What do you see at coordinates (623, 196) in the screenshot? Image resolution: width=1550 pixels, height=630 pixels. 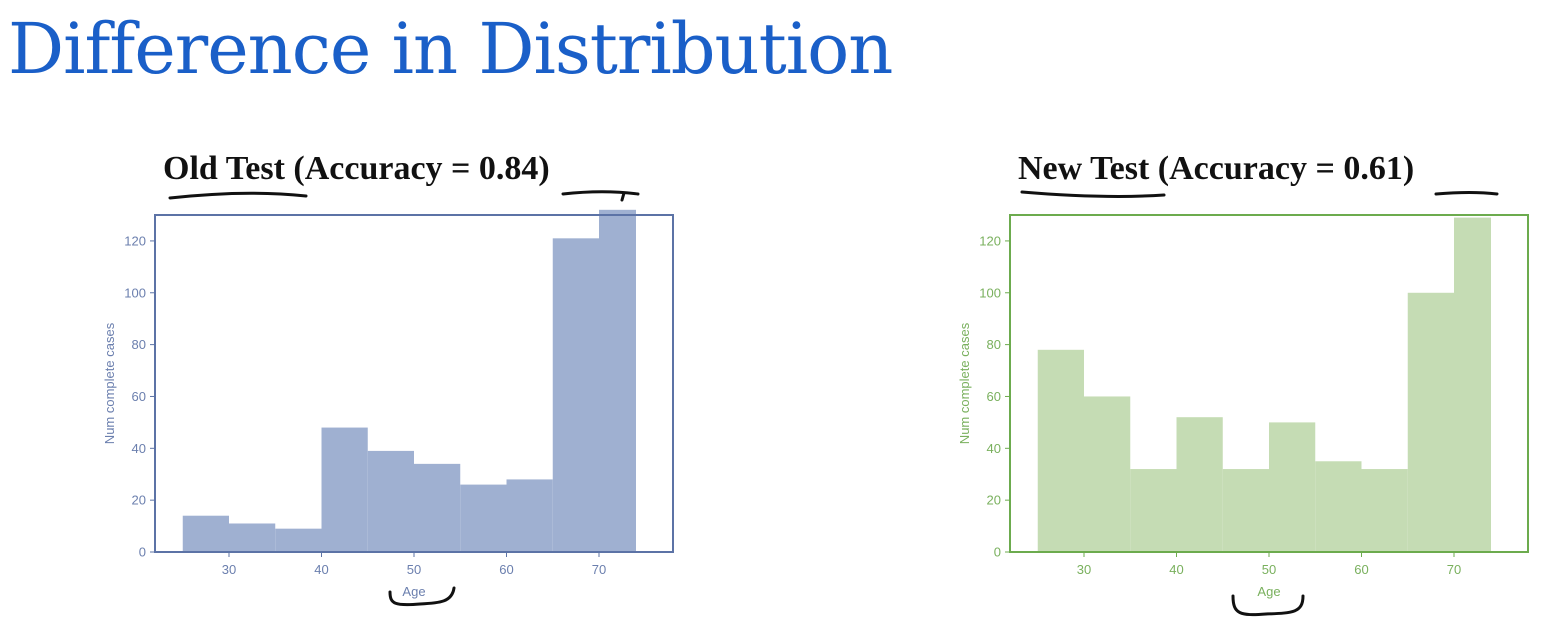 I see `underline-old-accuracy-tick` at bounding box center [623, 196].